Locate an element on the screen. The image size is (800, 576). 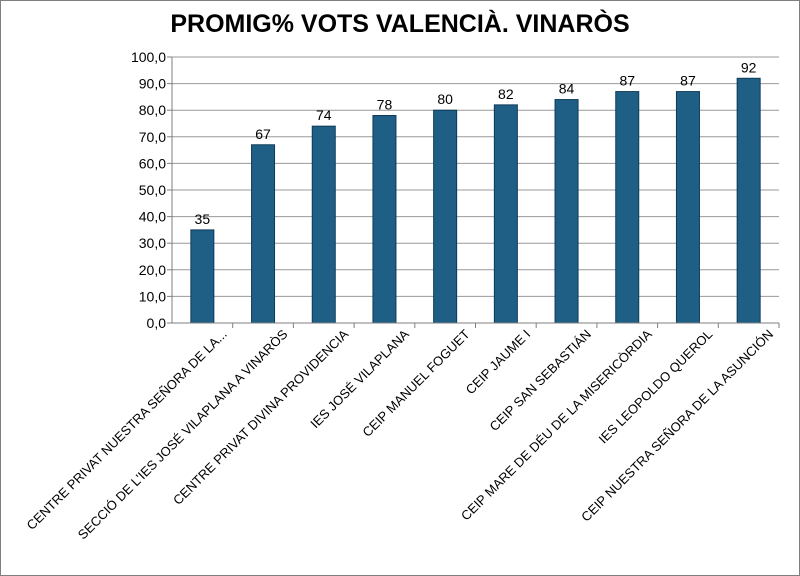
y-tick-label: 40,0 is located at coordinates (152, 217).